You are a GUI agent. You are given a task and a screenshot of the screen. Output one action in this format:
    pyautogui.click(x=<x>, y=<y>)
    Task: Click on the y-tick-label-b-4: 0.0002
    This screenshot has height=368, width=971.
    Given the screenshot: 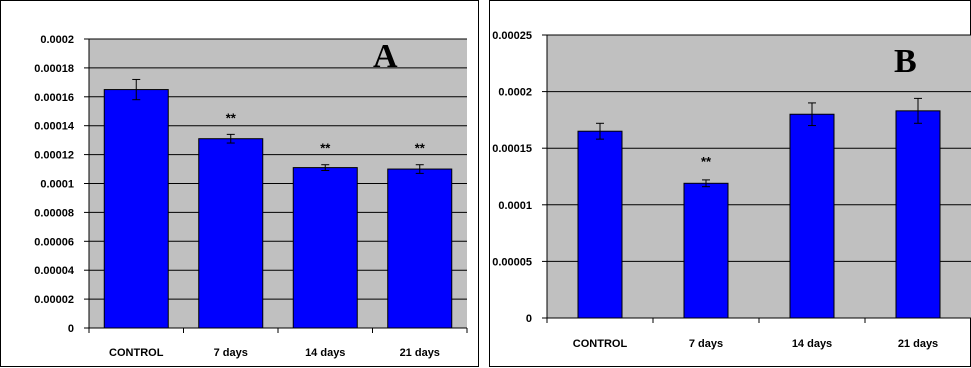 What is the action you would take?
    pyautogui.click(x=515, y=93)
    